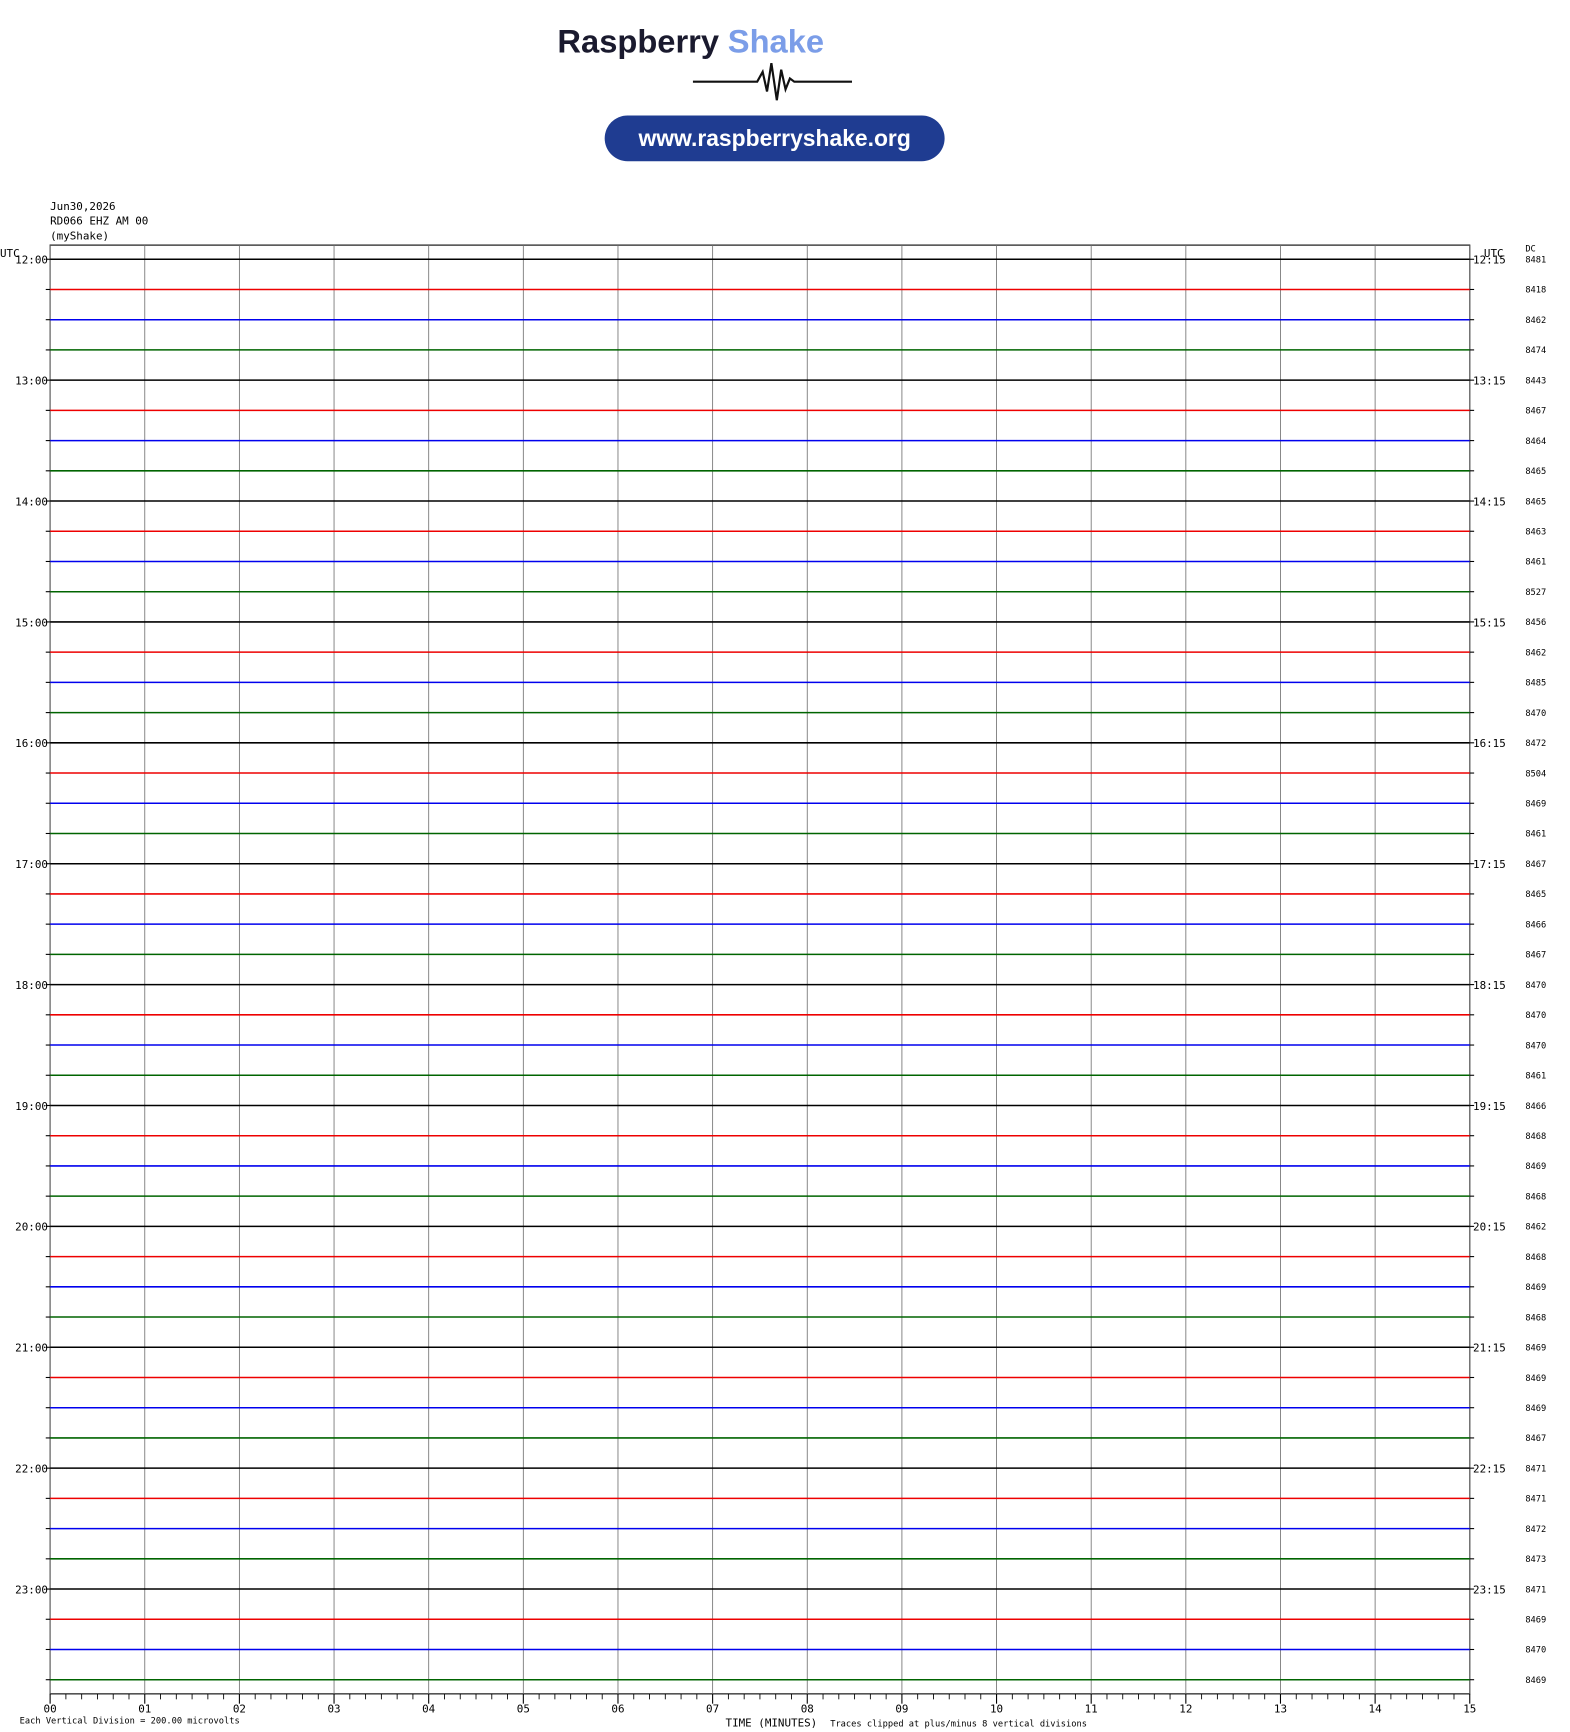 The height and width of the screenshot is (1732, 1570). Describe the element at coordinates (31, 501) in the screenshot. I see `row-time-left: 14:00` at that location.